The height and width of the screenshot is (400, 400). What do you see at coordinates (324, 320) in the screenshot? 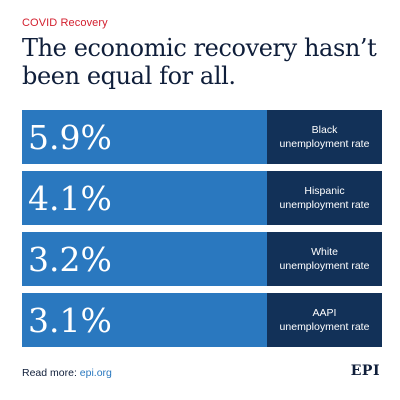
I see `stat-label: AAPI unemployment rate` at bounding box center [324, 320].